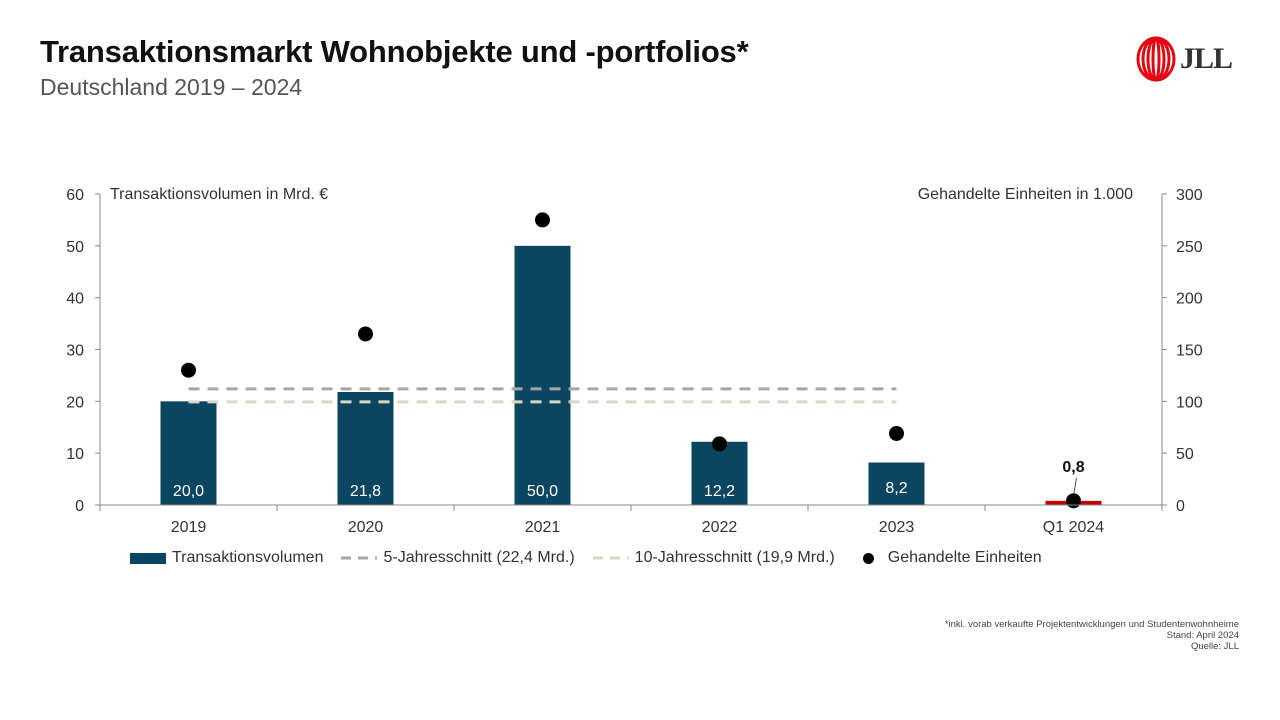 The height and width of the screenshot is (720, 1280). What do you see at coordinates (610, 558) in the screenshot?
I see `legend-swatch-avg10` at bounding box center [610, 558].